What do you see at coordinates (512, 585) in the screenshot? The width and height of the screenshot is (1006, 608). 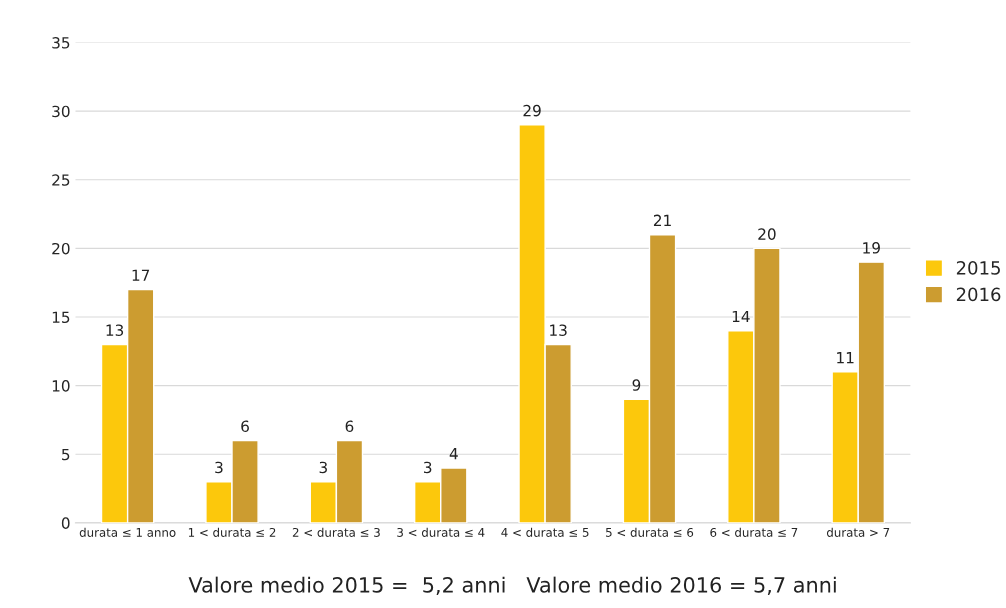 I see `text: Valore medio 2015 = 5,2 anni Valore medio 2016 = 5,7 anni` at bounding box center [512, 585].